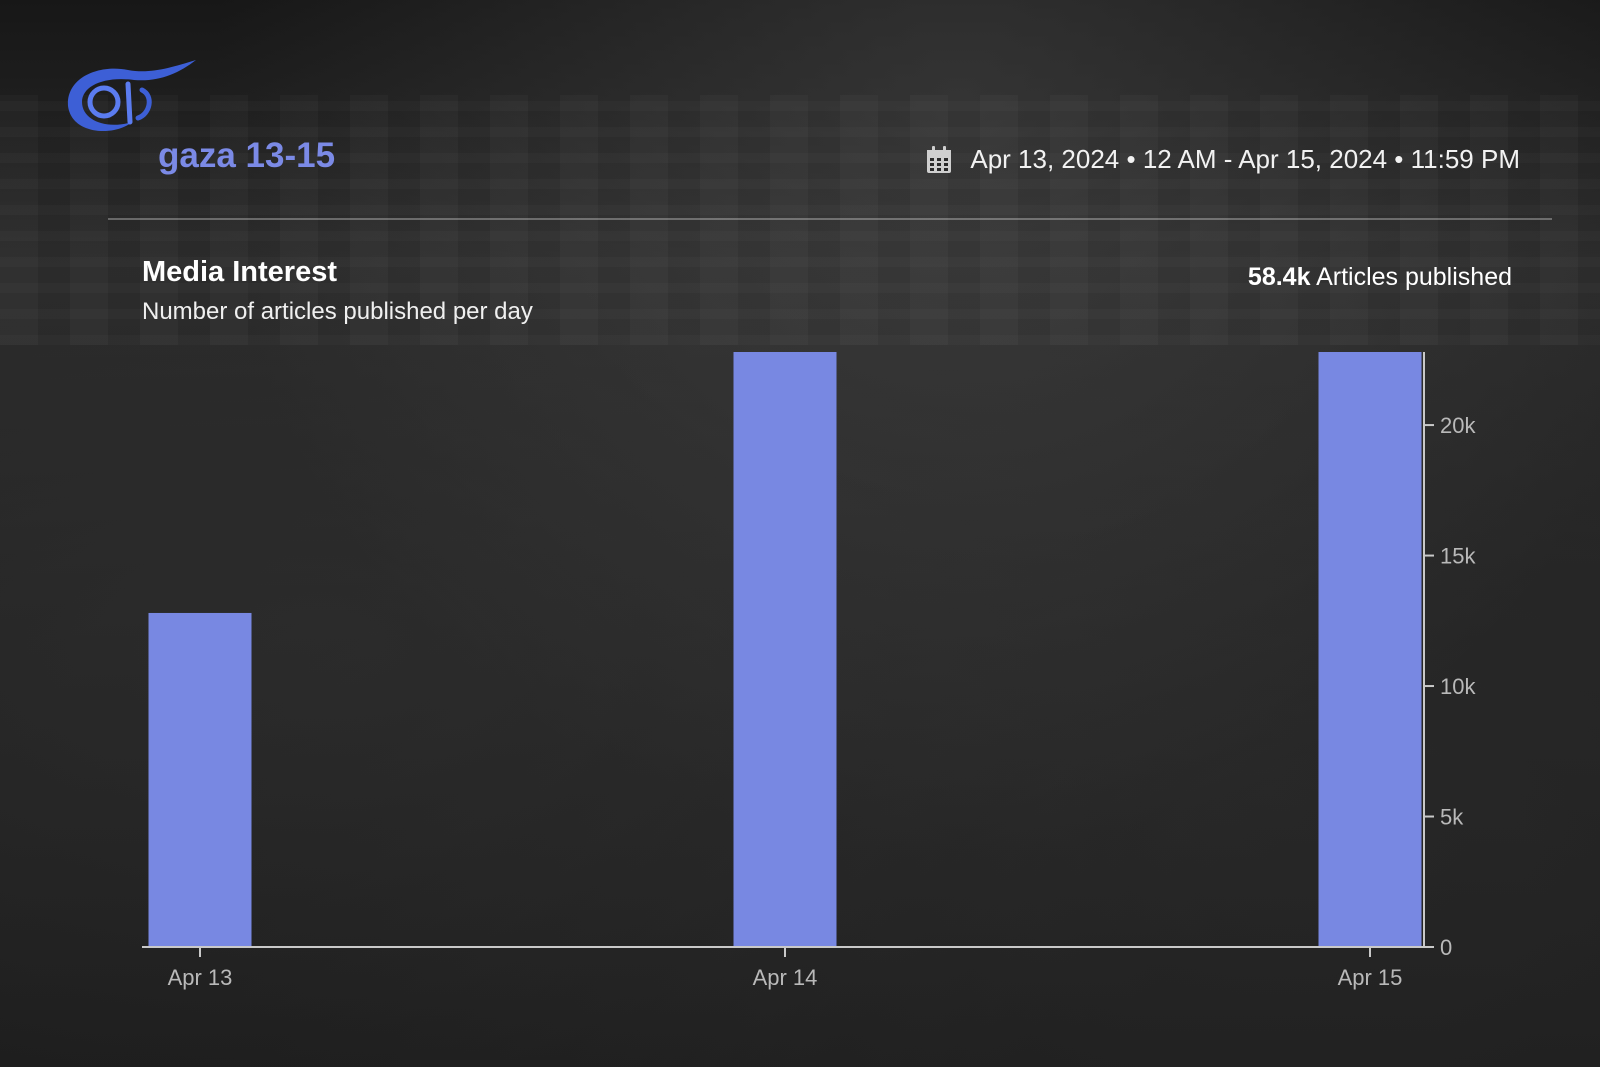  I want to click on calendar-icon, so click(939, 159).